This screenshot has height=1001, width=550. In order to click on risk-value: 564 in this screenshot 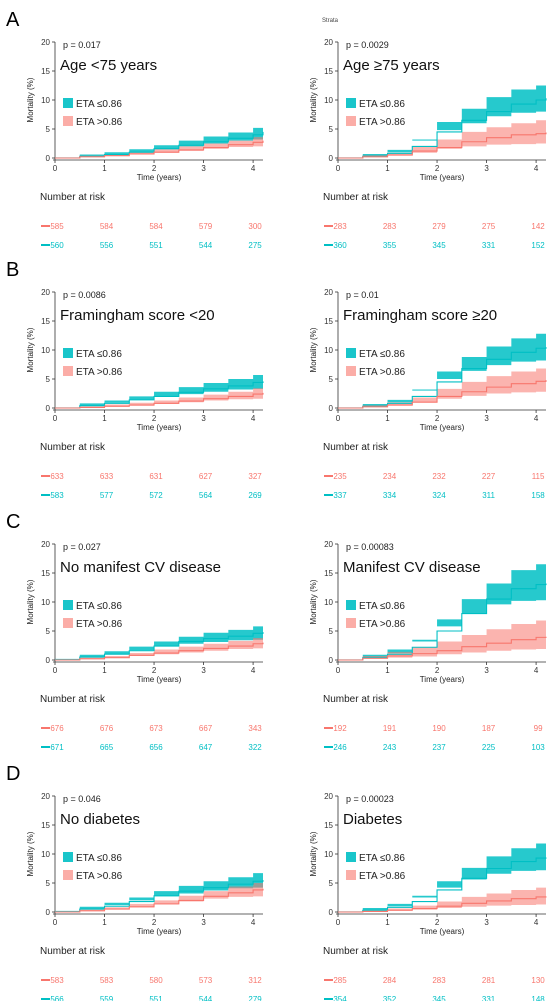, I will do `click(206, 495)`.